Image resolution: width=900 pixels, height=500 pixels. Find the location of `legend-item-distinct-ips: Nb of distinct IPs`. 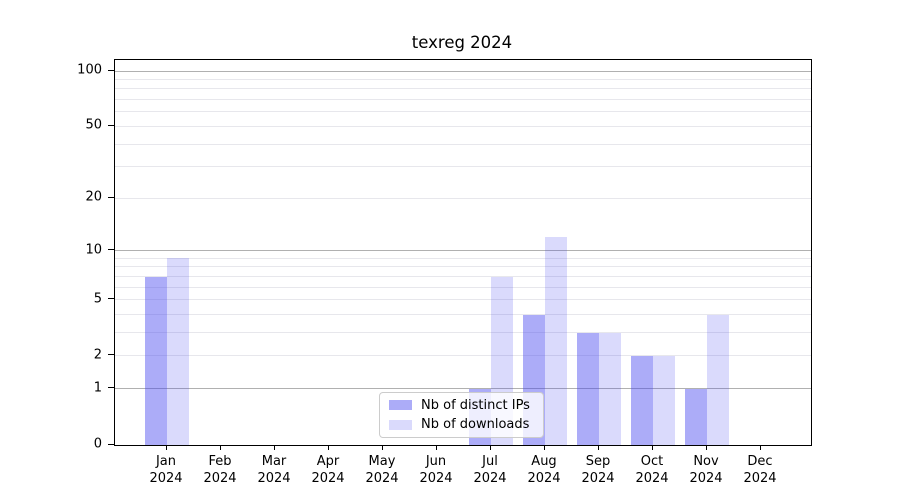

legend-item-distinct-ips: Nb of distinct IPs is located at coordinates (461, 405).